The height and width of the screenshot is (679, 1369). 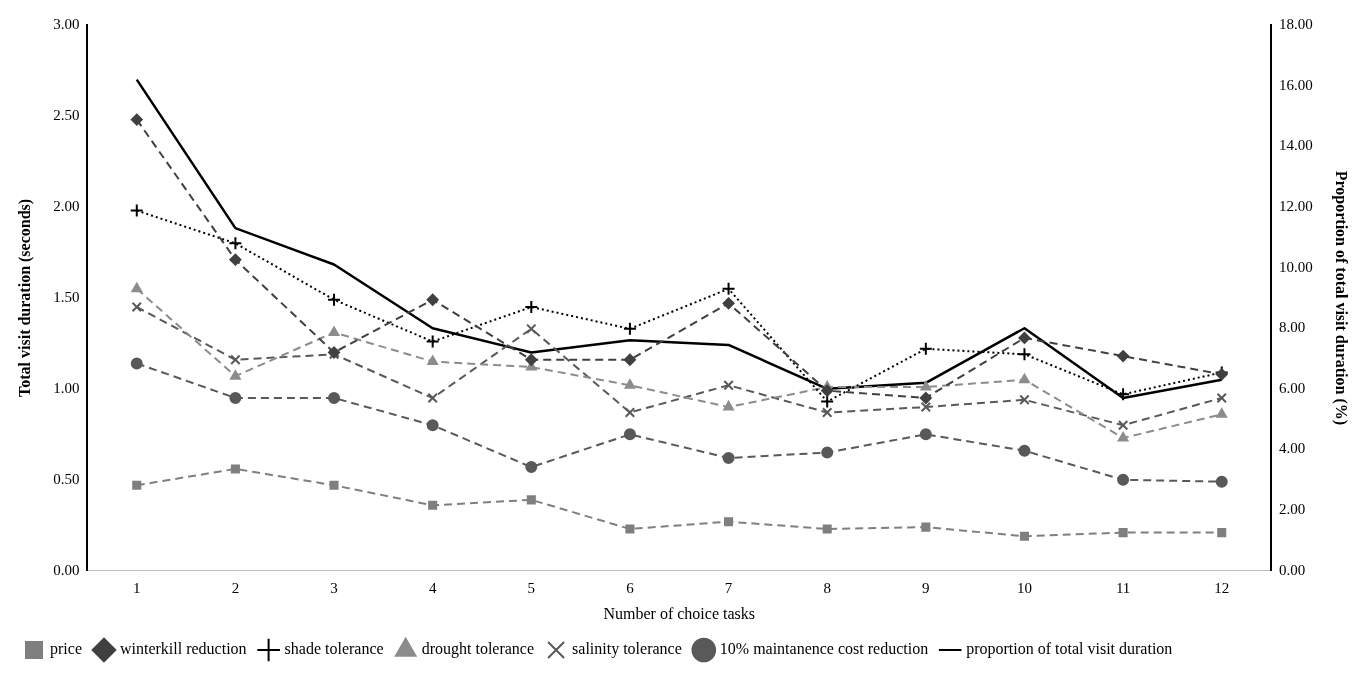 I want to click on x-tick-label: 9, so click(x=926, y=587).